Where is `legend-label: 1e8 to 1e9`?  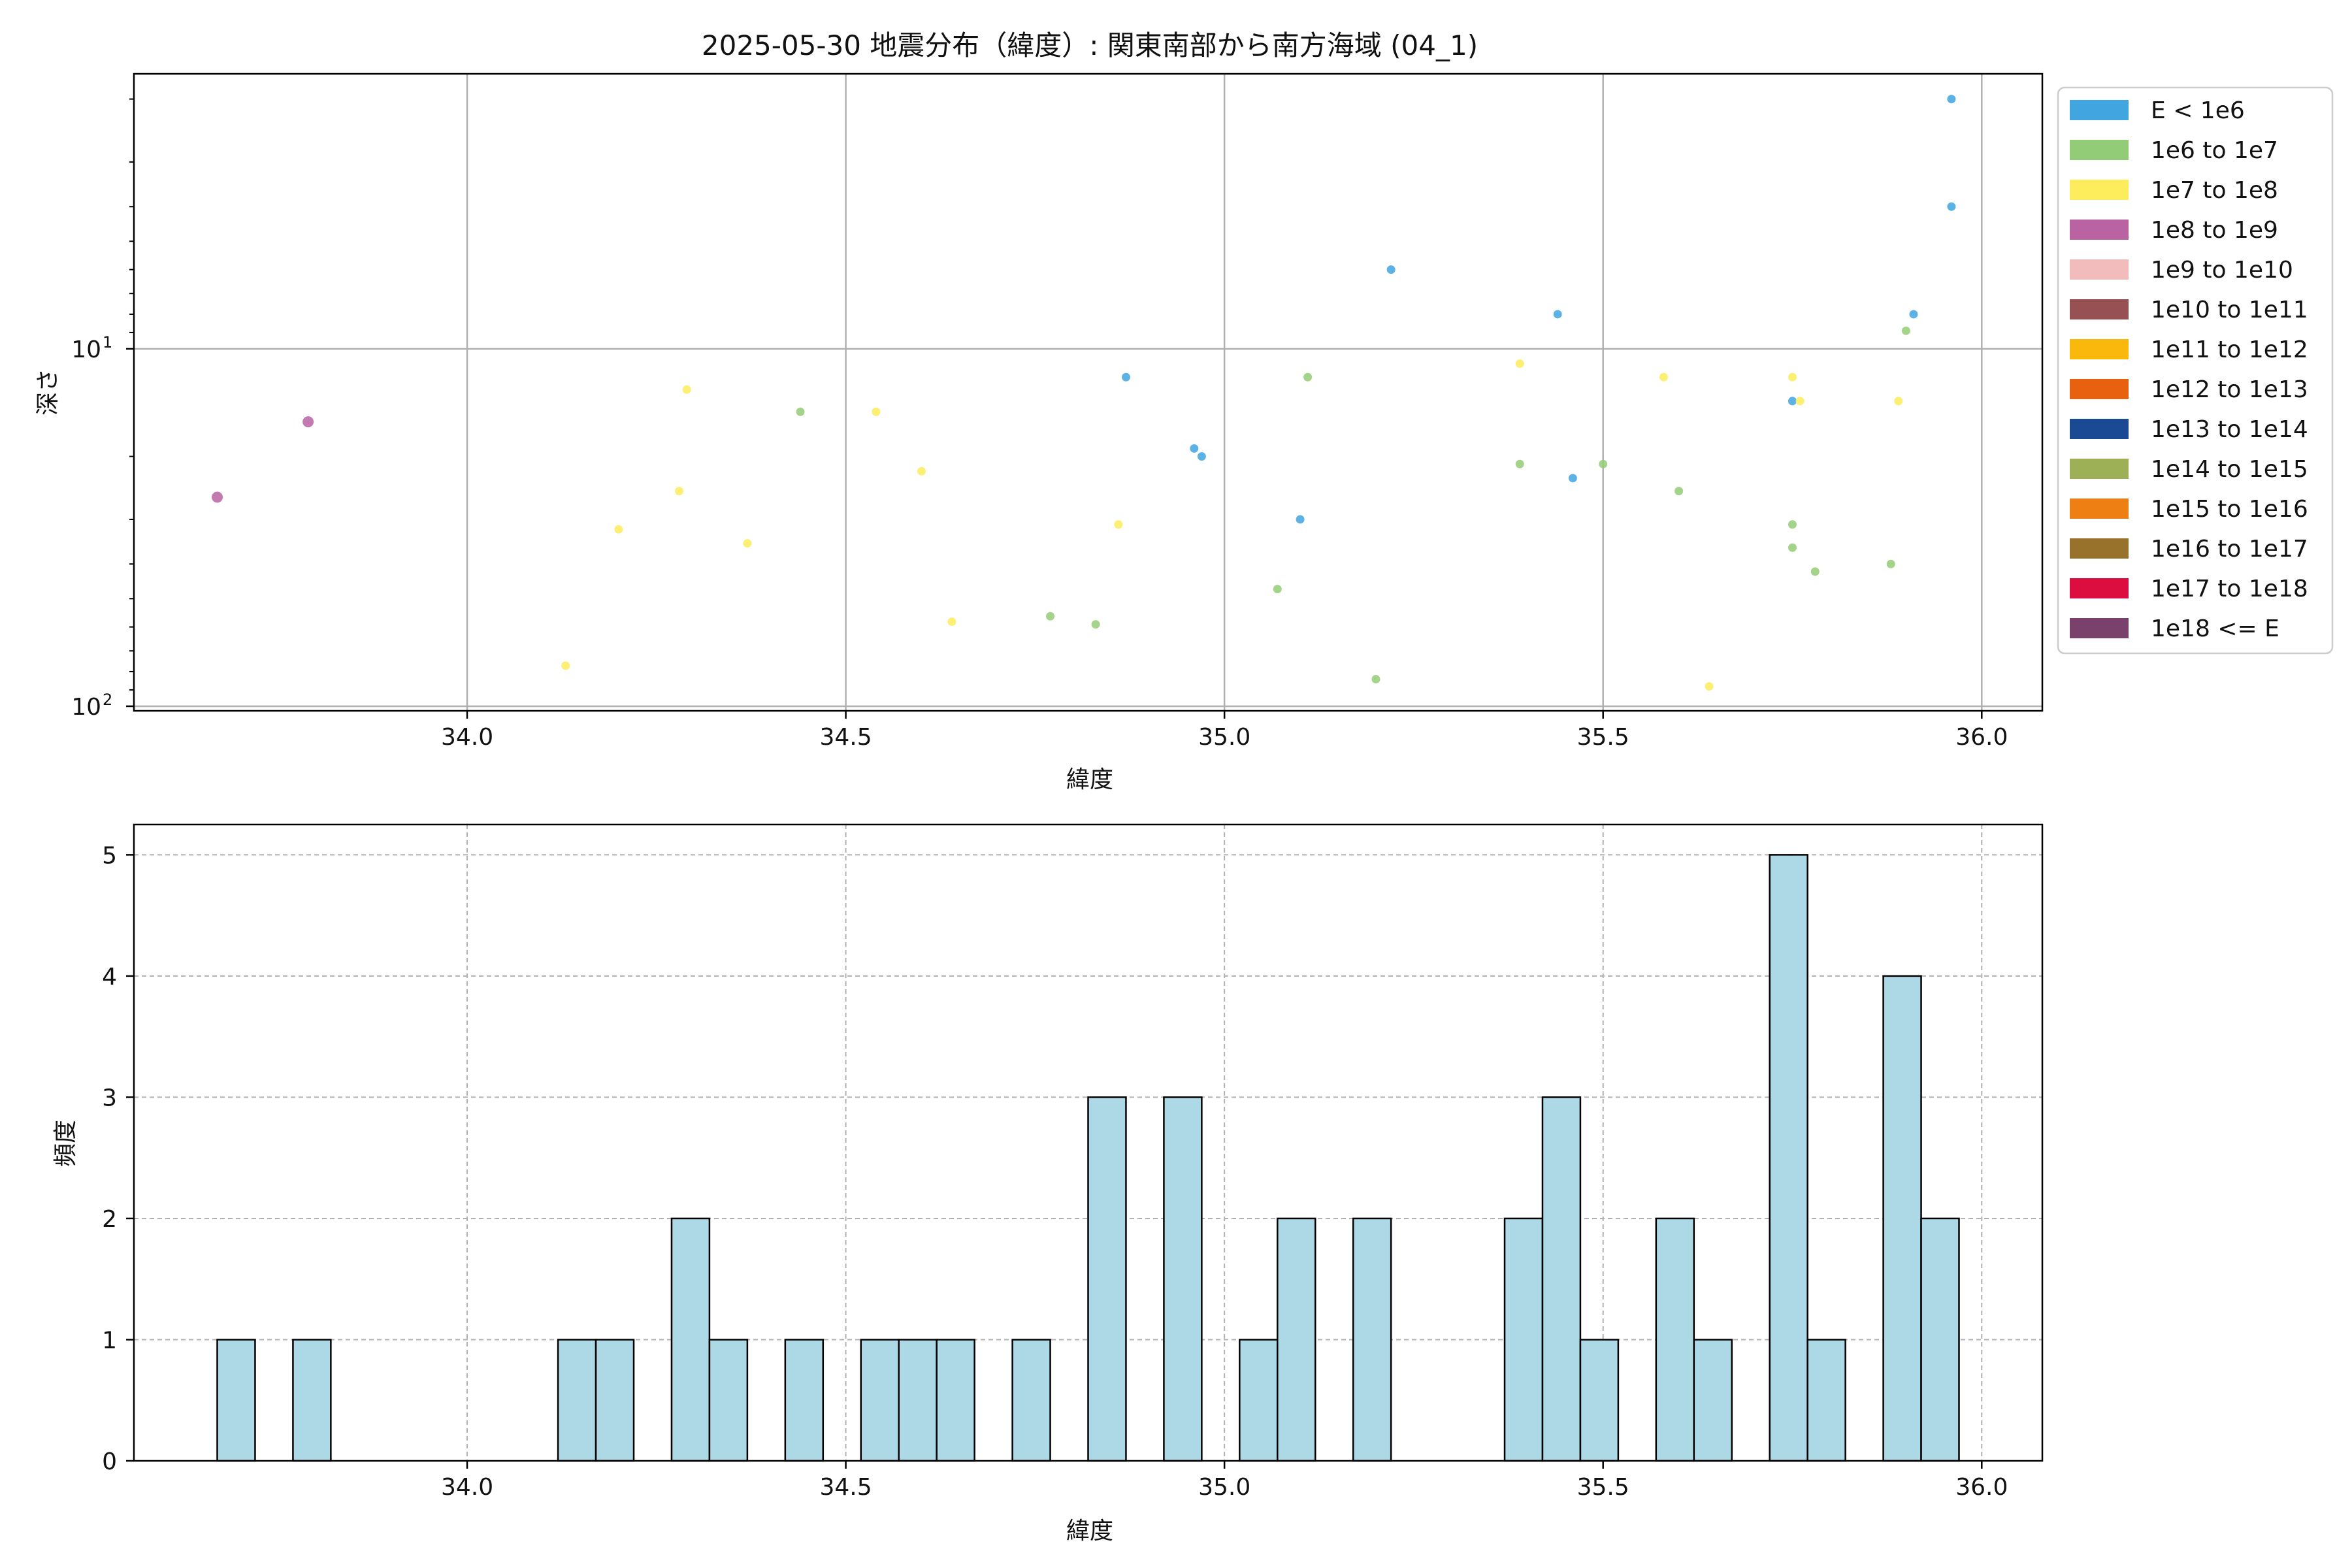 legend-label: 1e8 to 1e9 is located at coordinates (2214, 230).